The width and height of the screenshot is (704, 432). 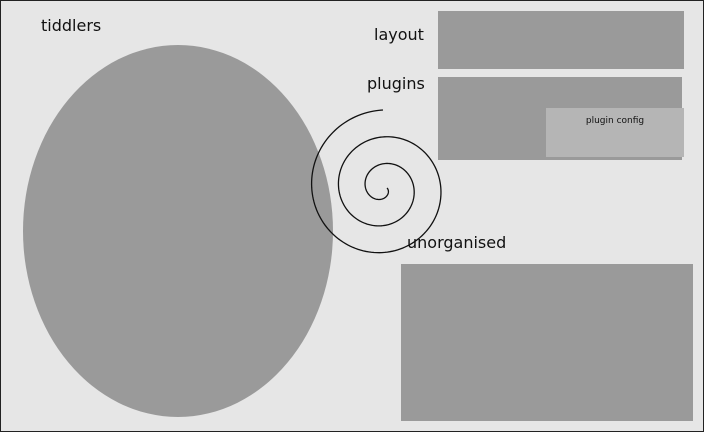 I want to click on layout-label: layout, so click(x=399, y=34).